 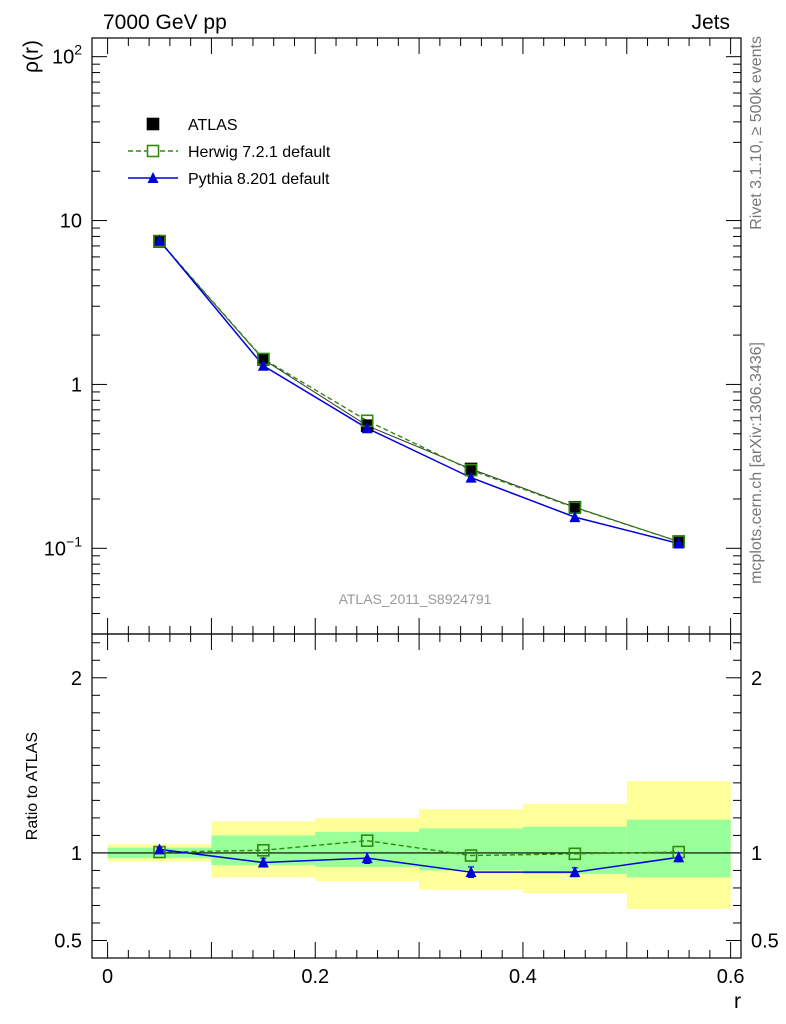 What do you see at coordinates (710, 22) in the screenshot?
I see `header-right: Jets` at bounding box center [710, 22].